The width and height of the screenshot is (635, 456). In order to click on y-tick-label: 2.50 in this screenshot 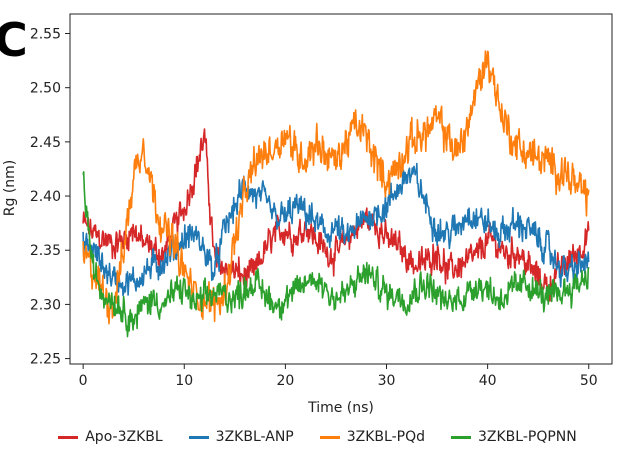, I will do `click(45, 89)`.